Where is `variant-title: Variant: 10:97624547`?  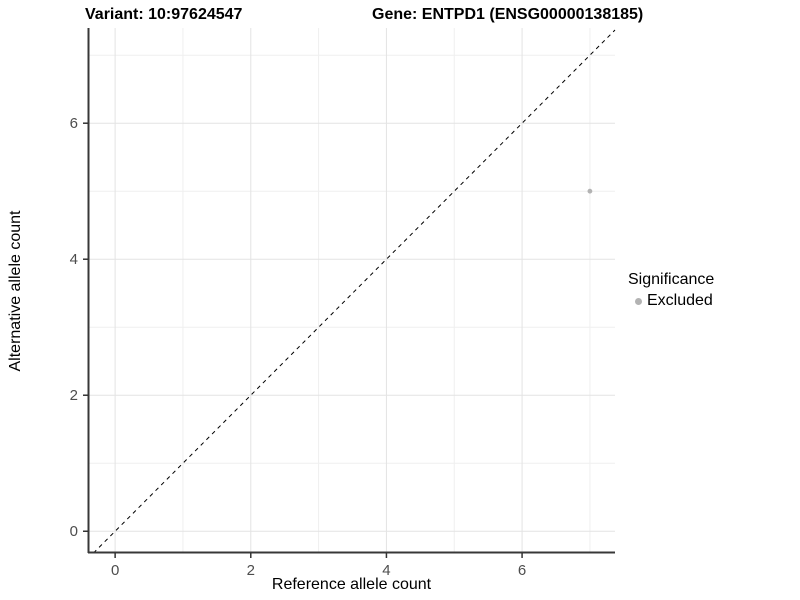 variant-title: Variant: 10:97624547 is located at coordinates (164, 14).